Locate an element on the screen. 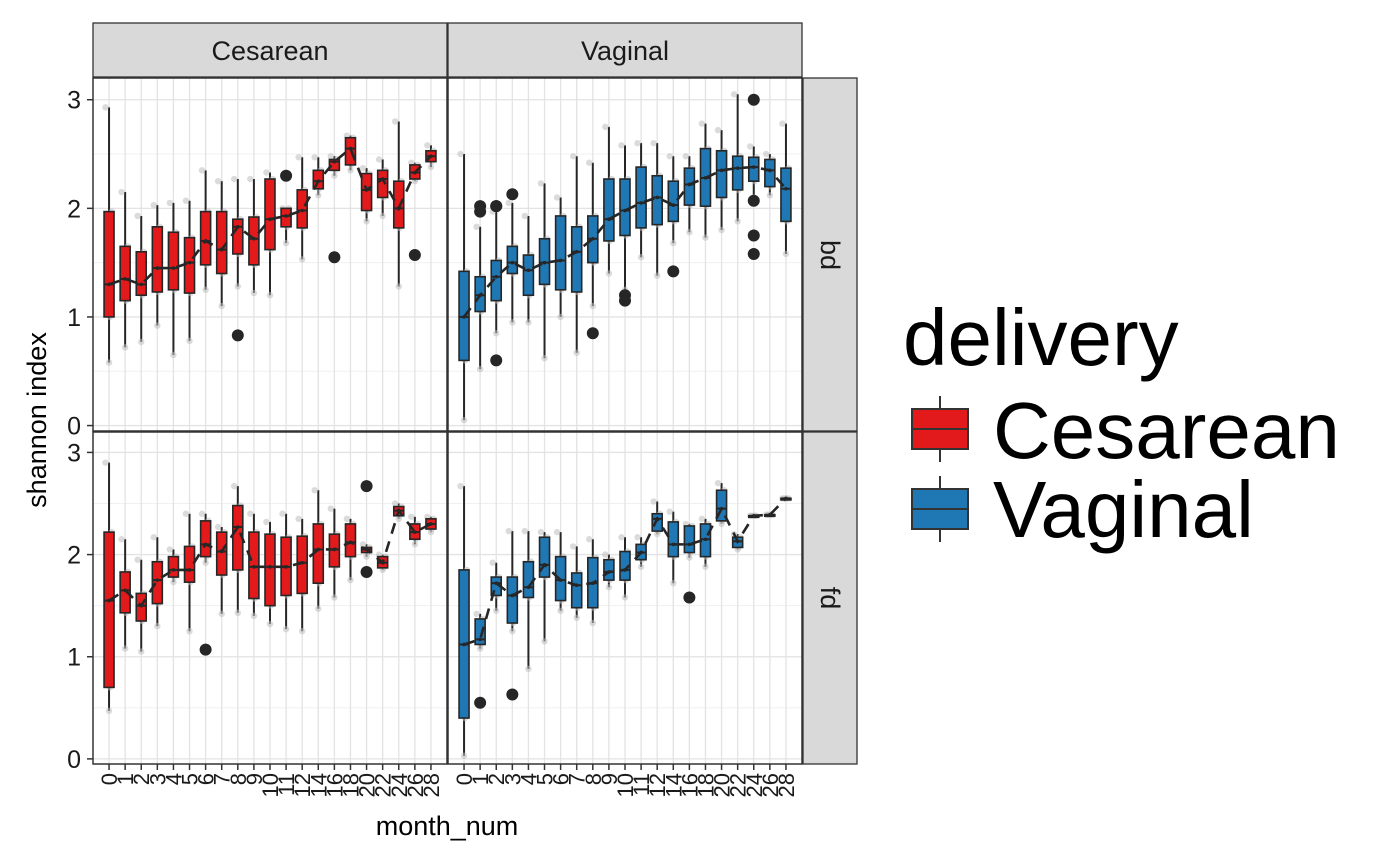 The height and width of the screenshot is (866, 1400). x-tick-label: 12 is located at coordinates (657, 785).